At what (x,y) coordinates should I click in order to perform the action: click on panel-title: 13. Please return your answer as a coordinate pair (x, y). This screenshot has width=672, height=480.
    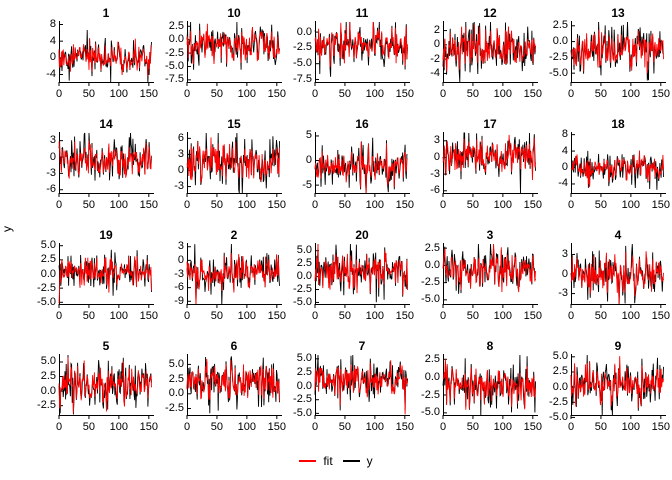
    Looking at the image, I should click on (618, 13).